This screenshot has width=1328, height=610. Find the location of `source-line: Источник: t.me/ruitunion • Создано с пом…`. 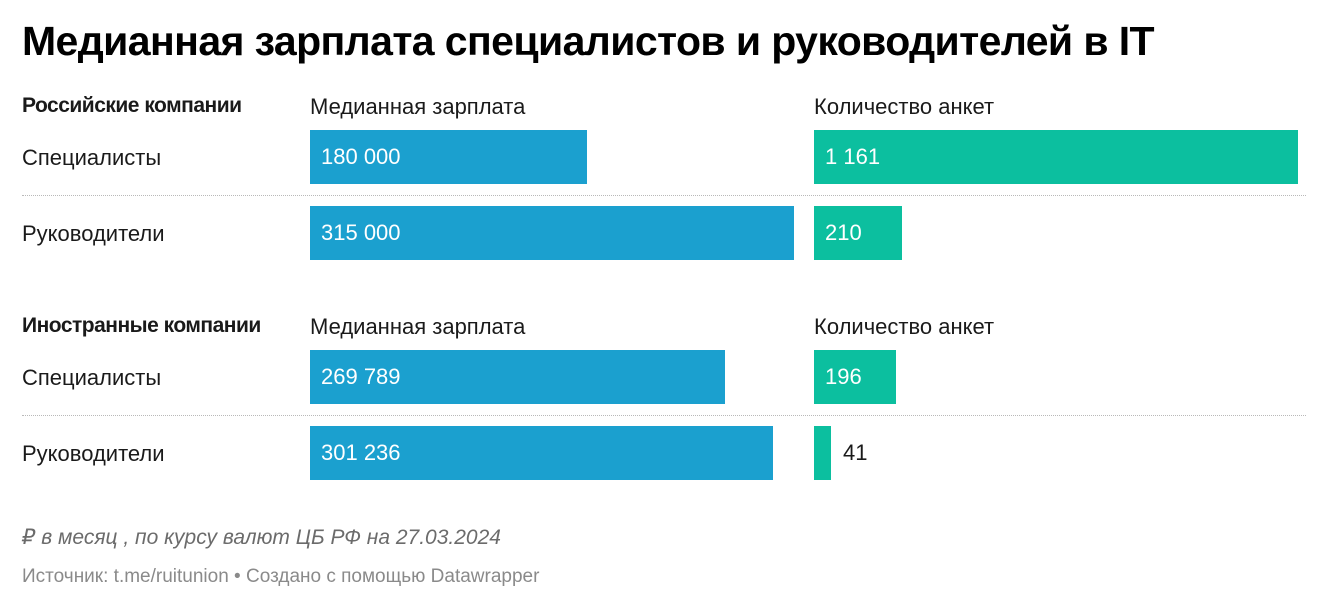

source-line: Источник: t.me/ruitunion • Создано с пом… is located at coordinates (281, 576).